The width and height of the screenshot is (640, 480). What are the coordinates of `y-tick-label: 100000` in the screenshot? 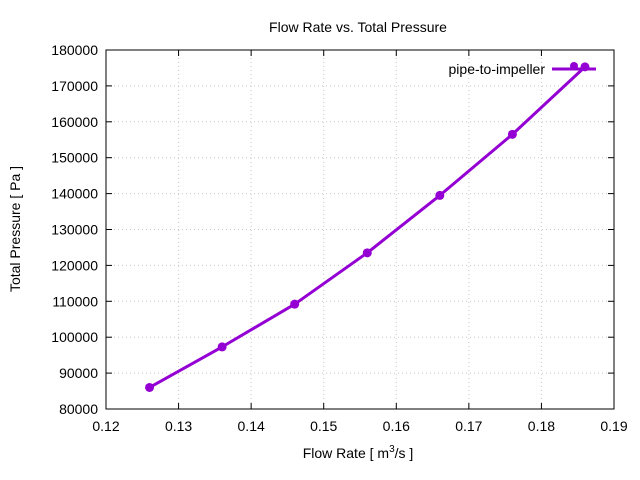 It's located at (74, 337).